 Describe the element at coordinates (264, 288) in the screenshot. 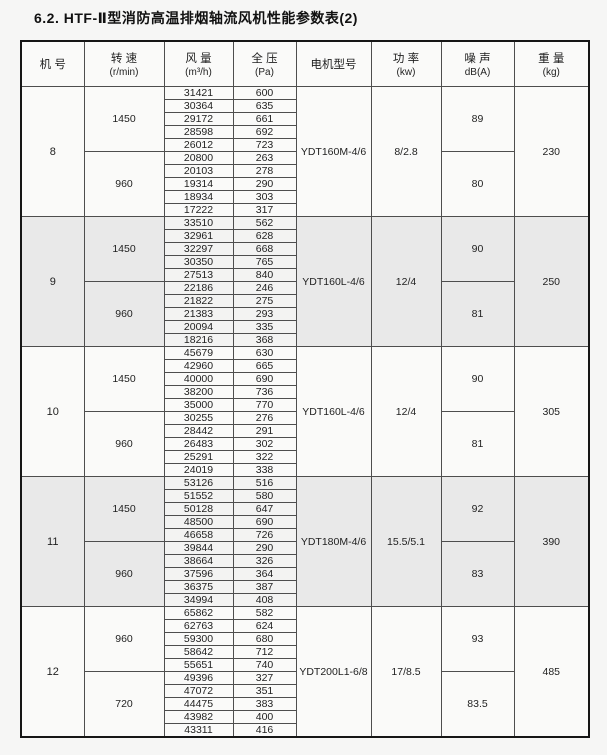

I see `pressure-cell: 246` at that location.